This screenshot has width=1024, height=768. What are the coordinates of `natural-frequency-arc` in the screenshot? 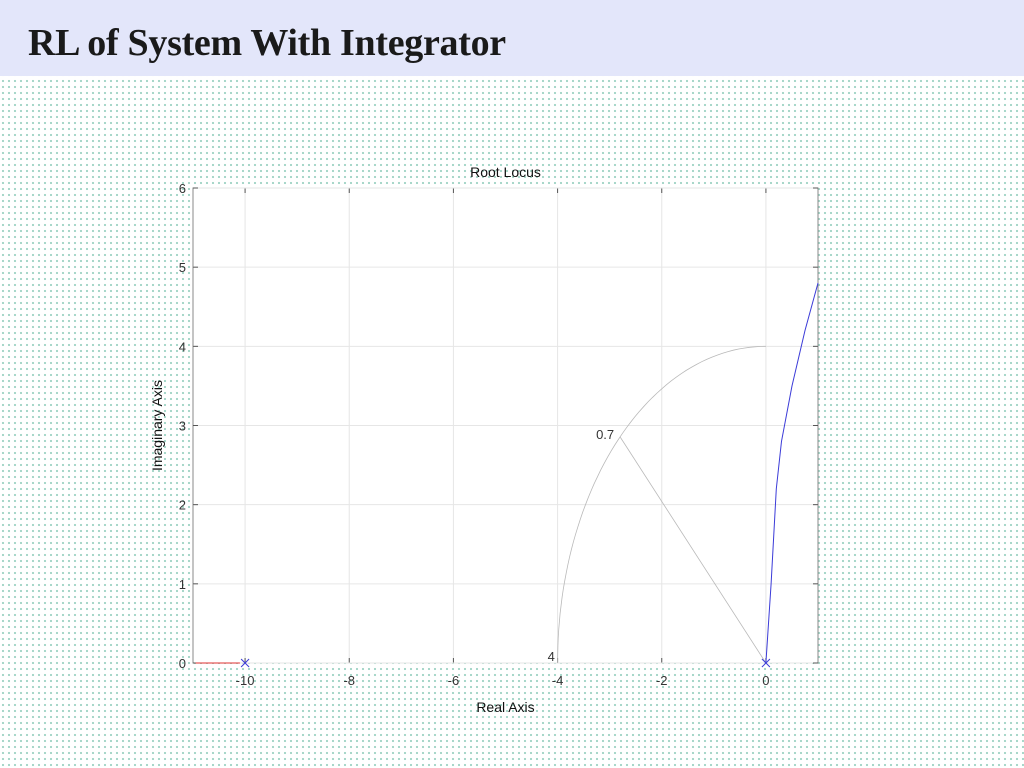 It's located at (661, 504).